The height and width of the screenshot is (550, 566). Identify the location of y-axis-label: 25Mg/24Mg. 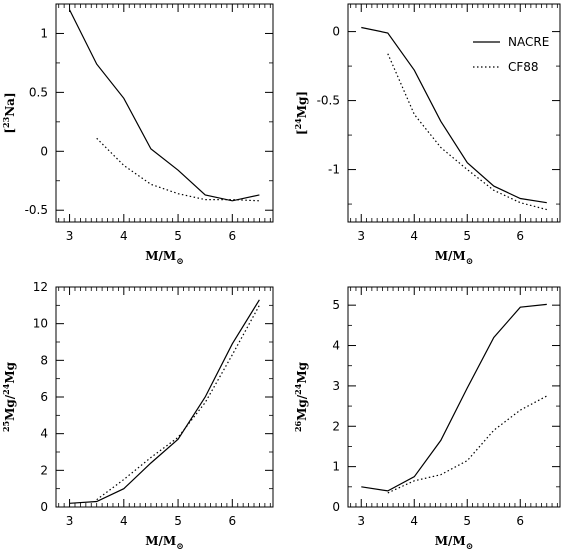
(9, 396).